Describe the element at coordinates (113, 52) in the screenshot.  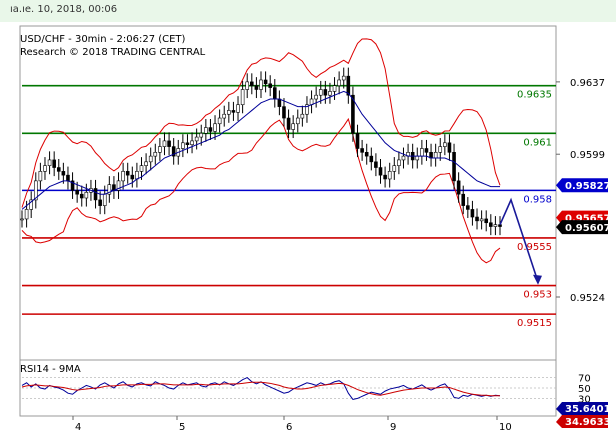
I see `chart-credit: Research © 2018 TRADING CENTRAL` at that location.